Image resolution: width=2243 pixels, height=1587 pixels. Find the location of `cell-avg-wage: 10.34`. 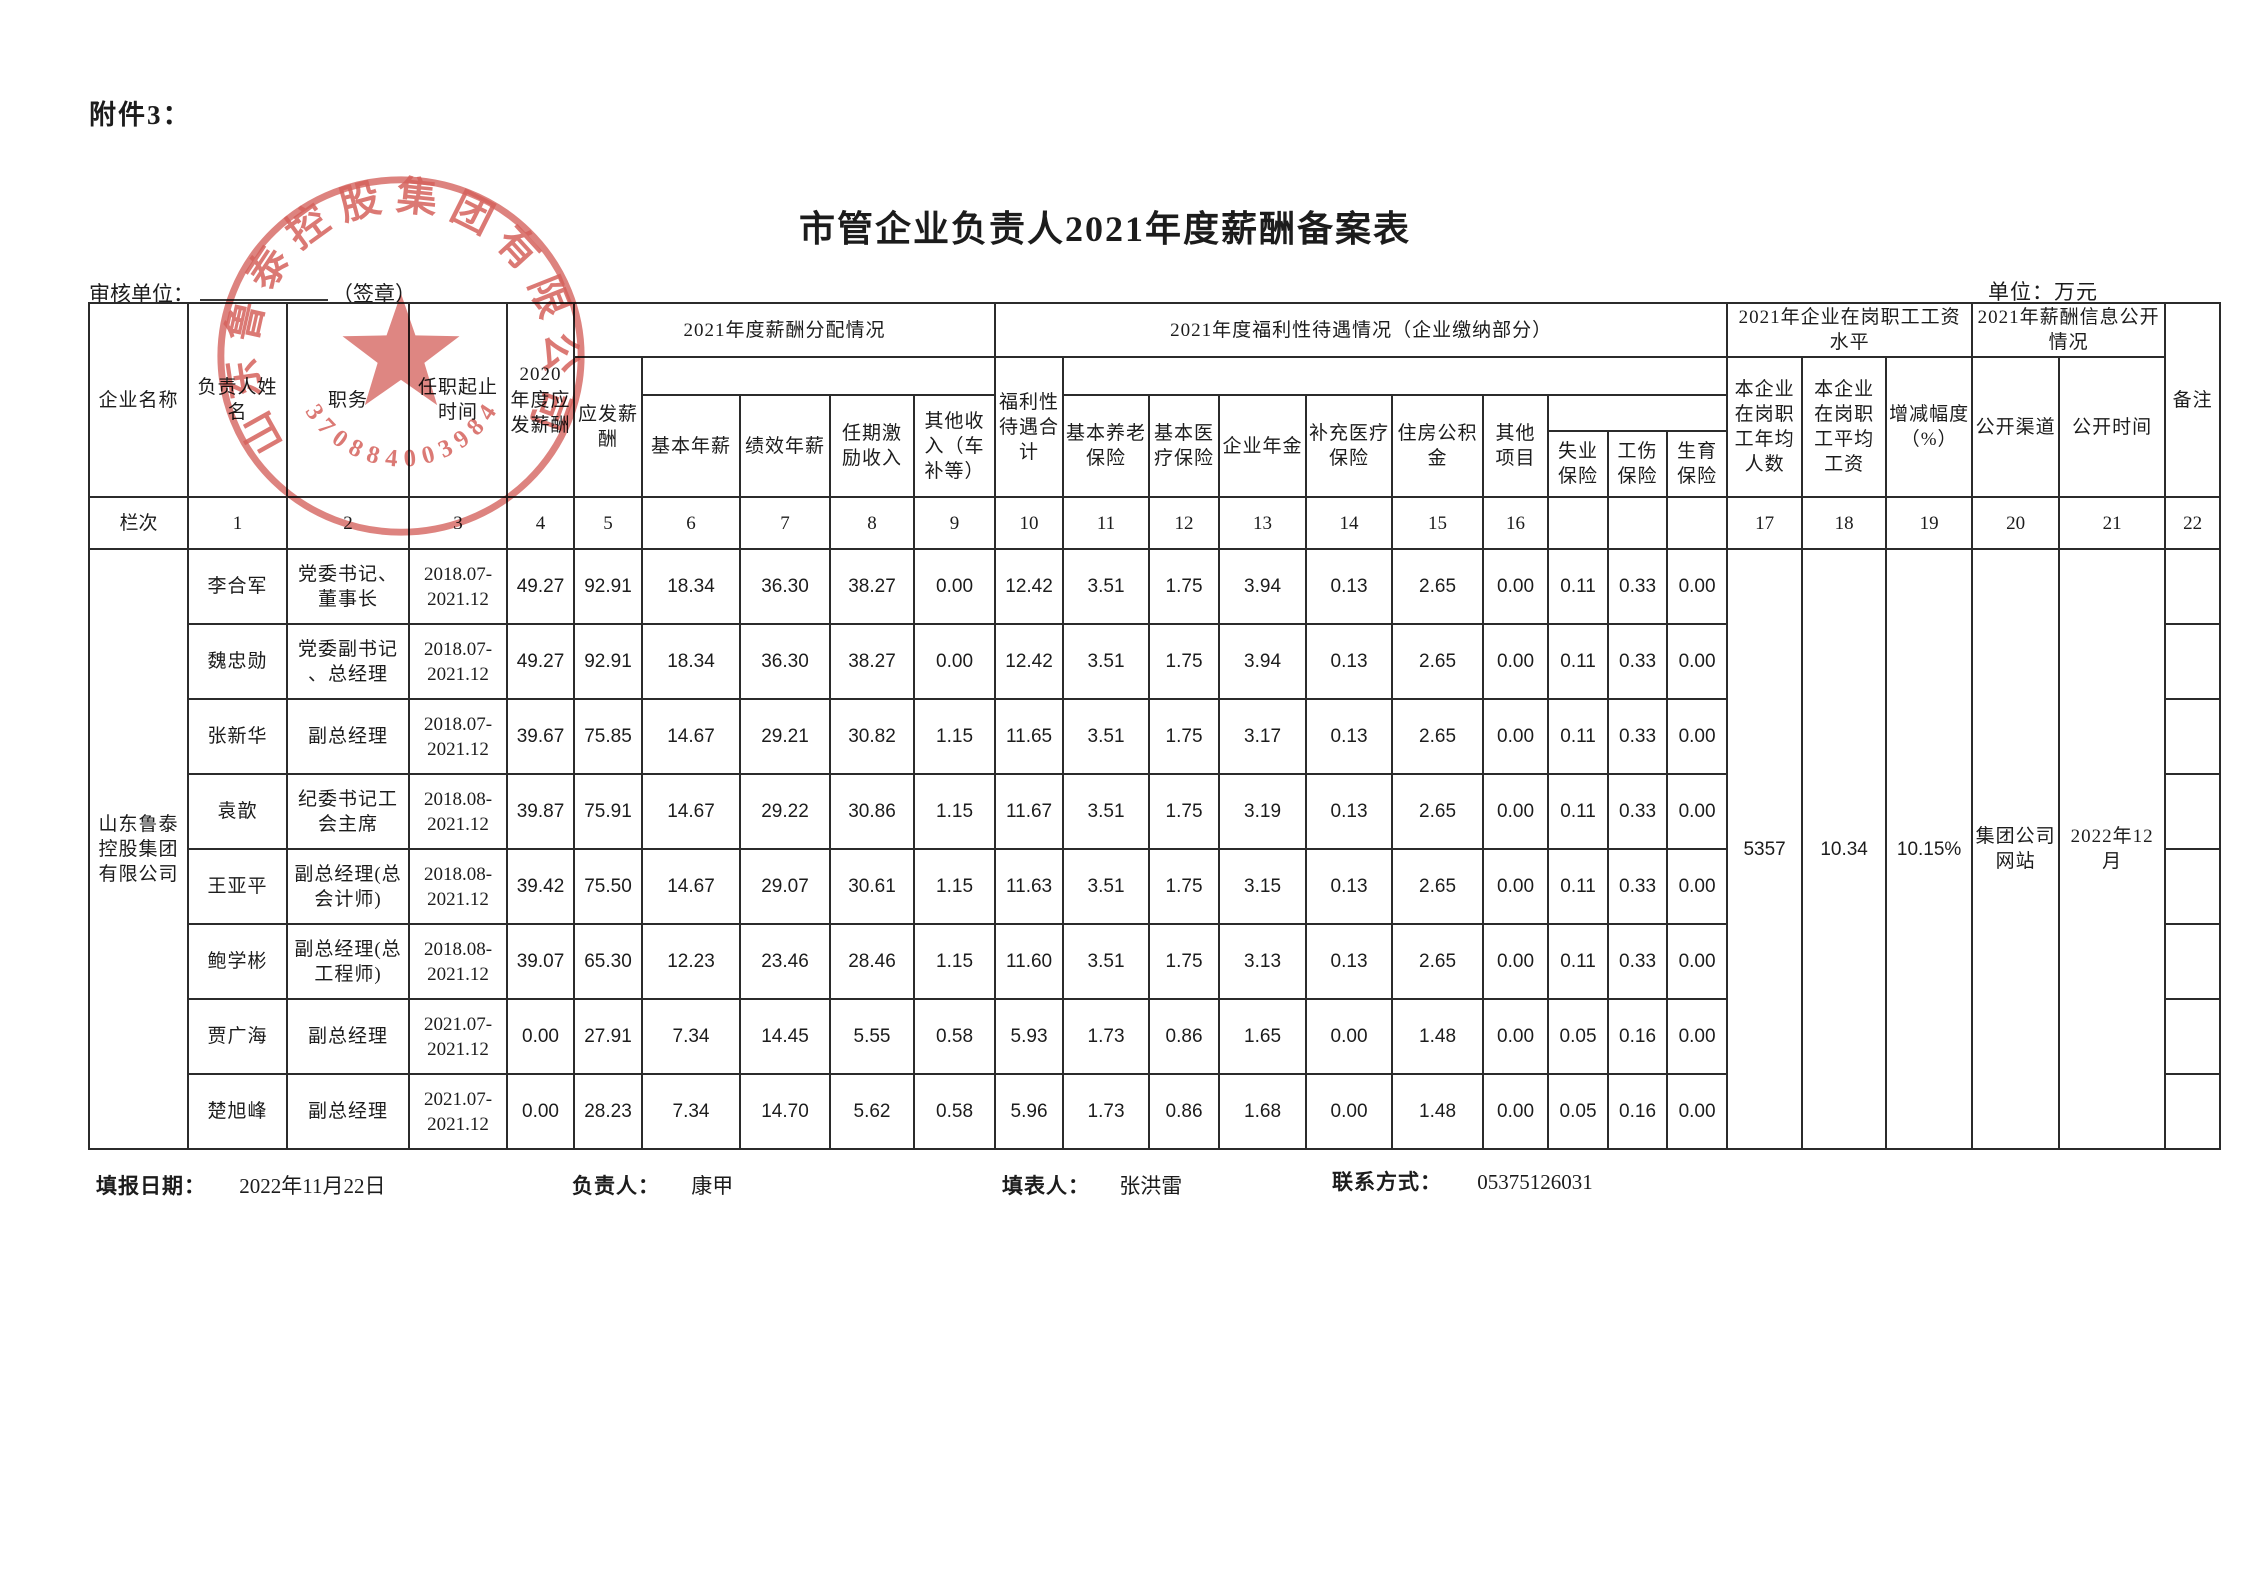

cell-avg-wage: 10.34 is located at coordinates (1844, 849).